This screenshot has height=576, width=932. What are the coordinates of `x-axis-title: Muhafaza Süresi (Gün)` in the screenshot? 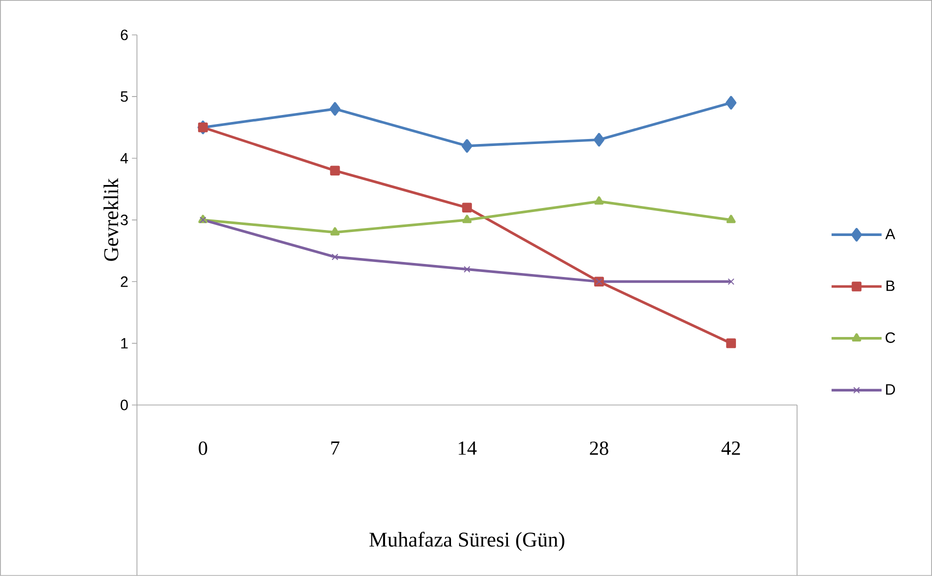 It's located at (466, 542).